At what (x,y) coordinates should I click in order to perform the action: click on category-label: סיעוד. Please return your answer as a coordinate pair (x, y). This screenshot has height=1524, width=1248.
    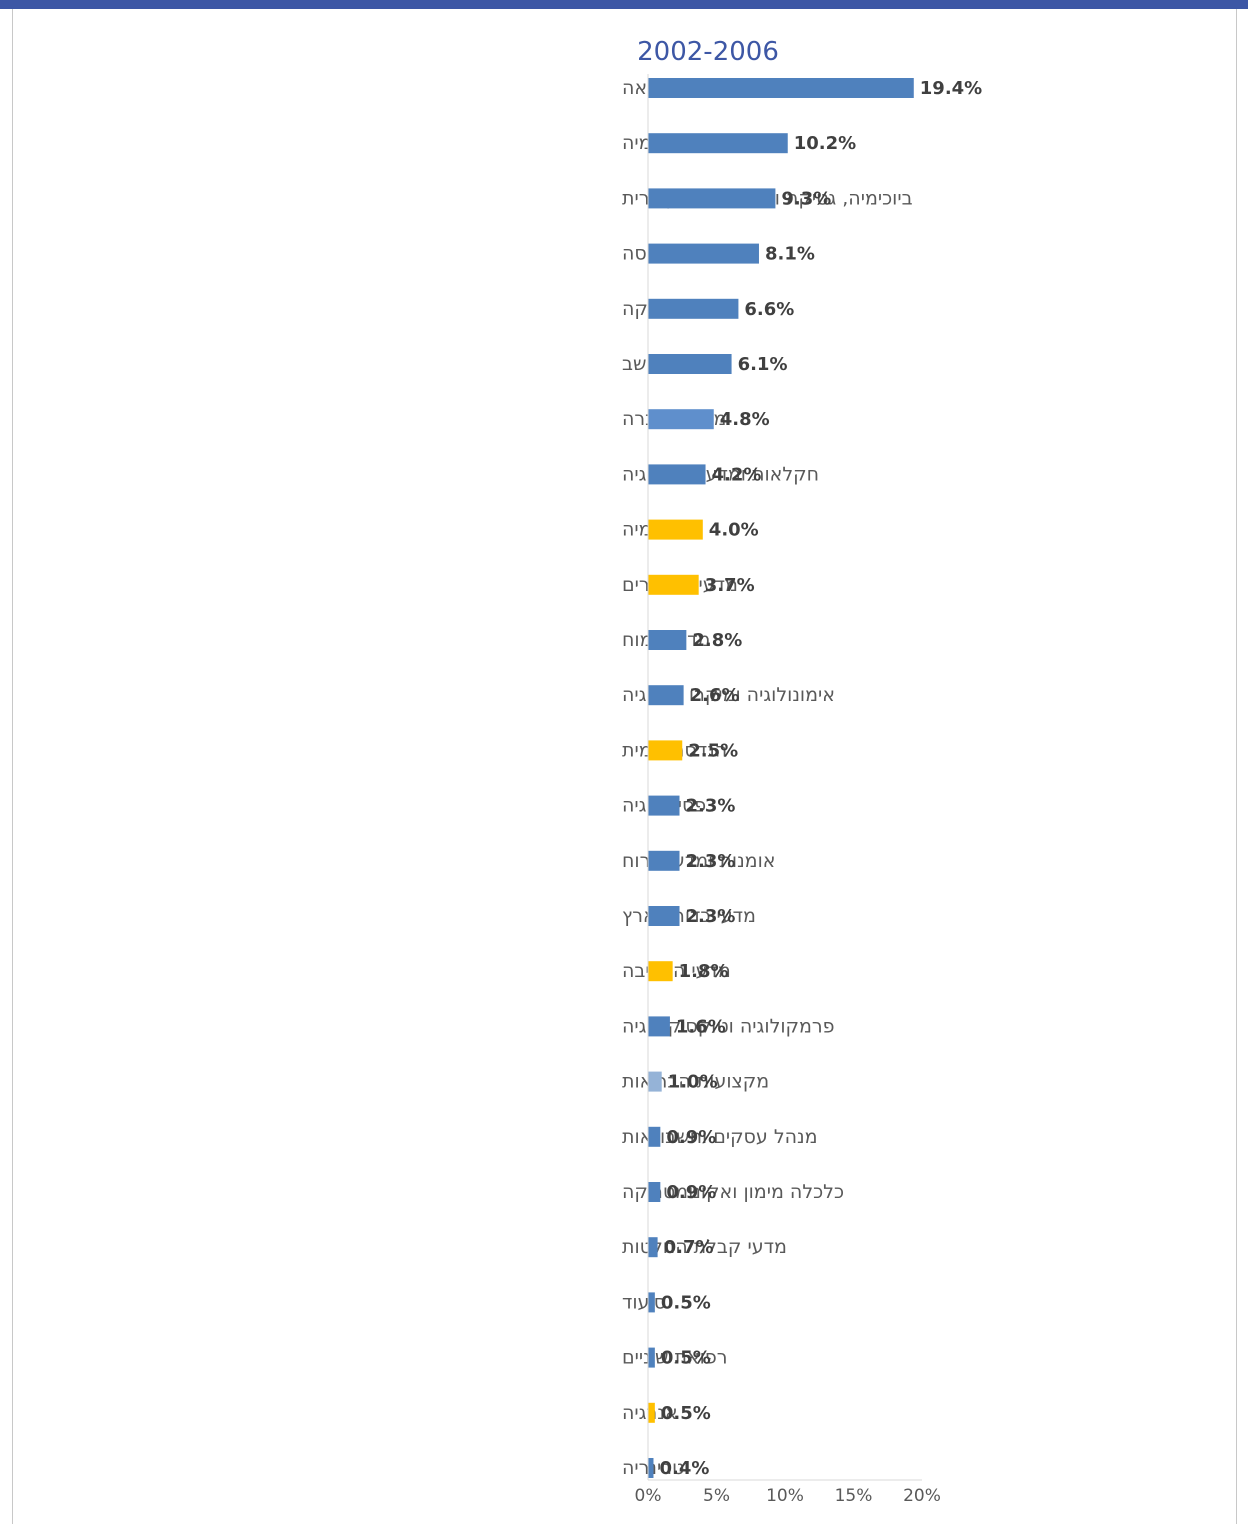
    Looking at the image, I should click on (644, 1302).